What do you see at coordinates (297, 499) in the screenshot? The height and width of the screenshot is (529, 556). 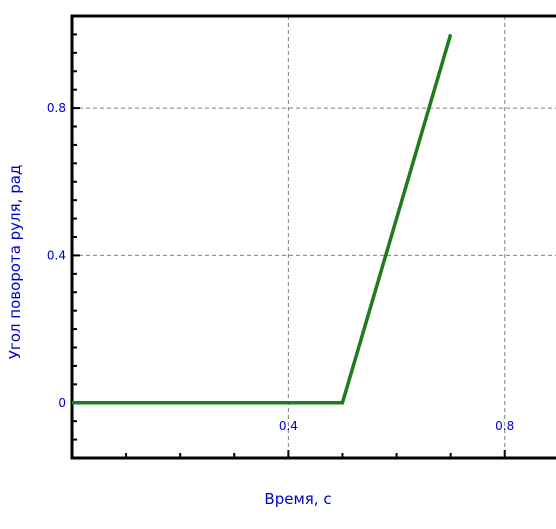 I see `x-axis-title: Время, с` at bounding box center [297, 499].